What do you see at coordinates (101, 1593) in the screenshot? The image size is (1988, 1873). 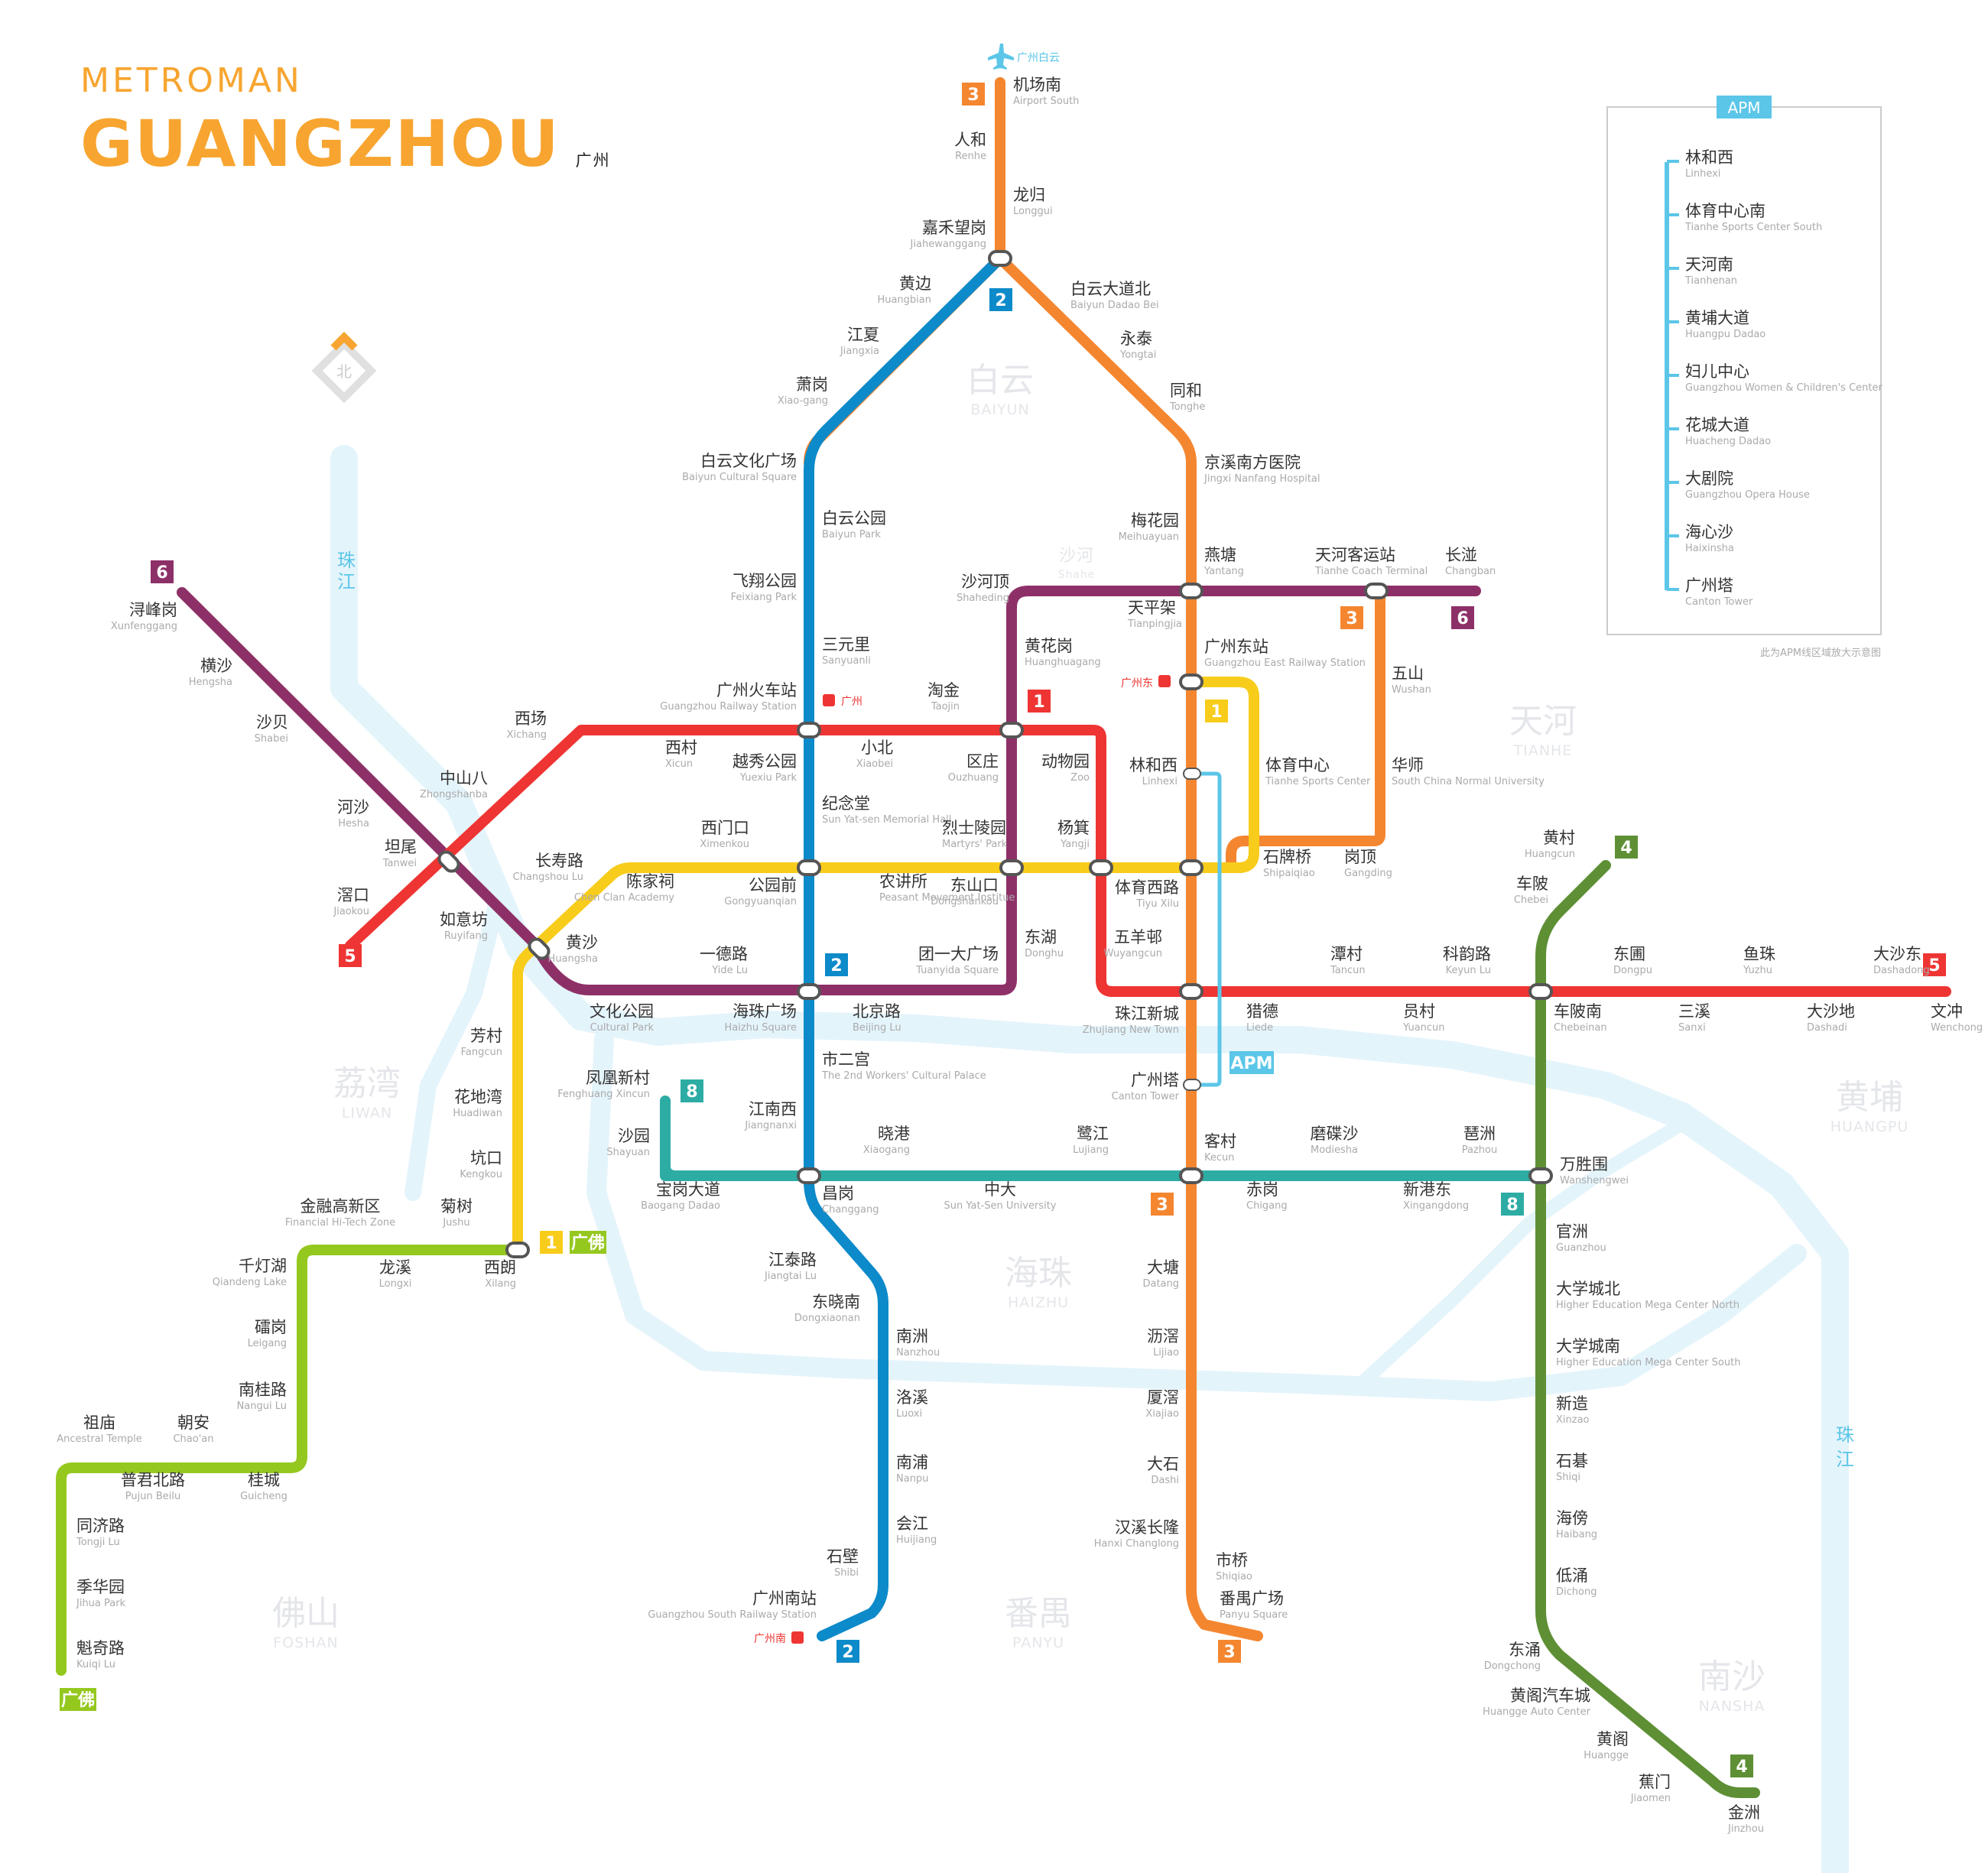 I see `station-jihua-park: 季华园 Jihua Park` at bounding box center [101, 1593].